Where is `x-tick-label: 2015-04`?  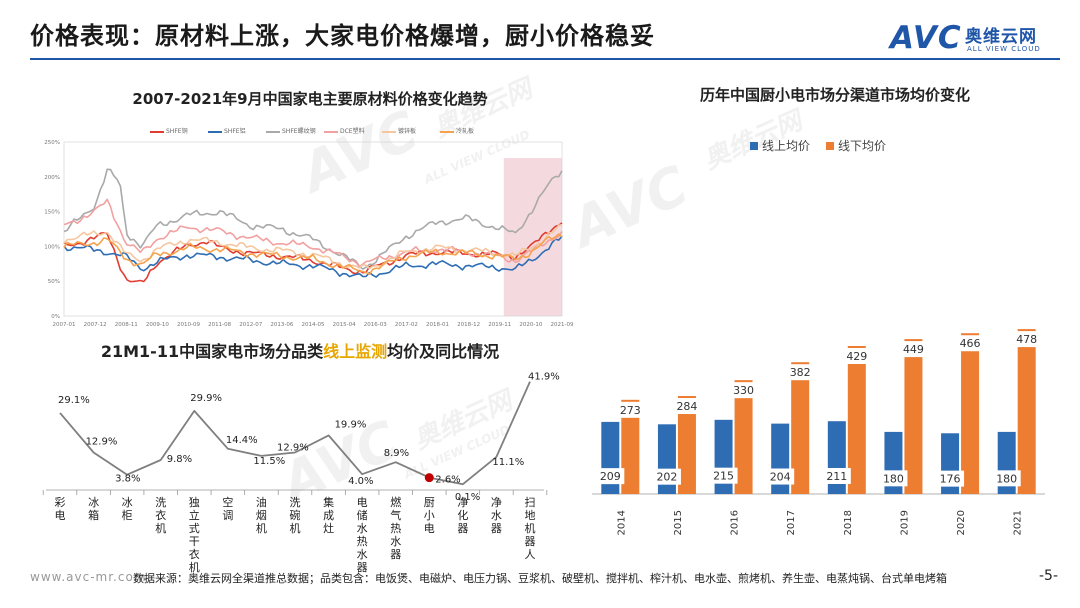
x-tick-label: 2015-04 is located at coordinates (344, 325).